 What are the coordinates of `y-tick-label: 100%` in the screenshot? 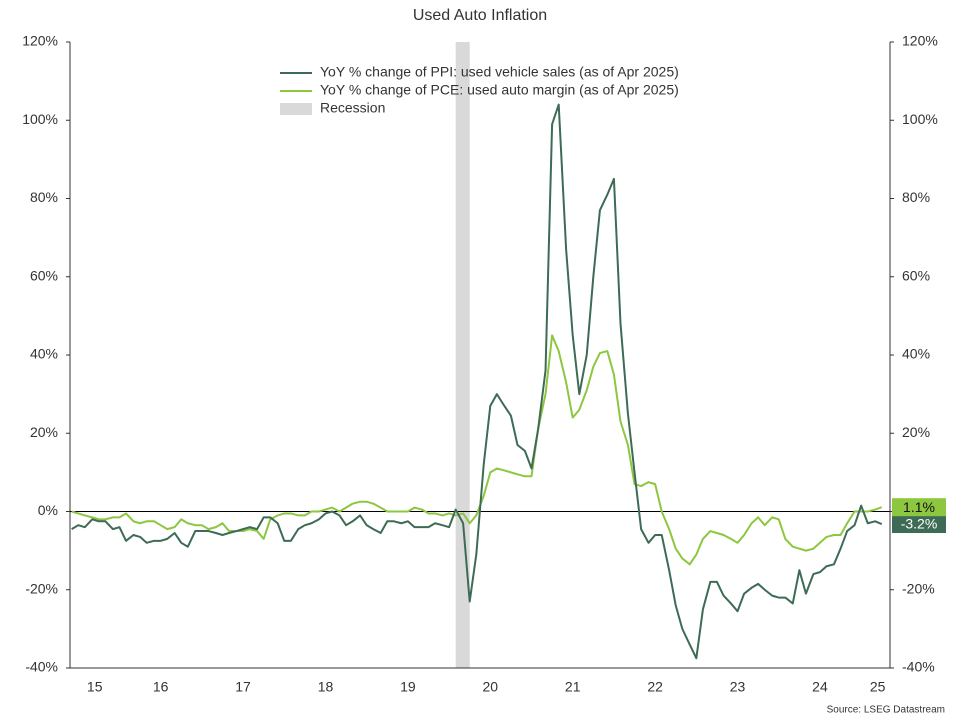 It's located at (40, 119).